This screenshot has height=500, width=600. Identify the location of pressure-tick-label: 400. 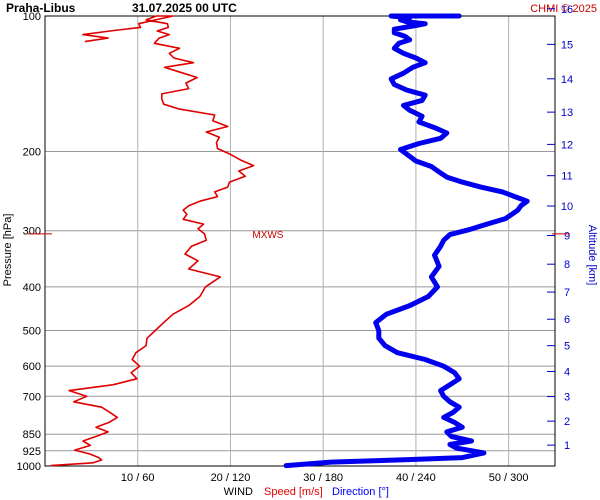
(32, 288).